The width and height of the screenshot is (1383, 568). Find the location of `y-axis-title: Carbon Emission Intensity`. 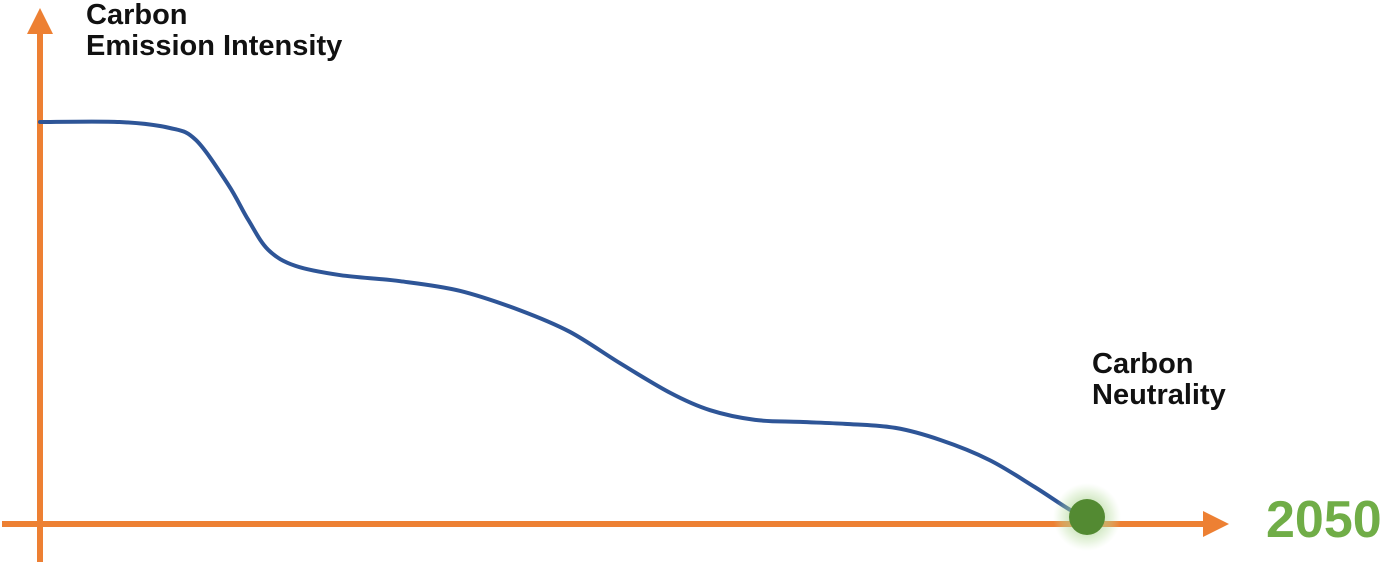

y-axis-title: Carbon Emission Intensity is located at coordinates (214, 31).